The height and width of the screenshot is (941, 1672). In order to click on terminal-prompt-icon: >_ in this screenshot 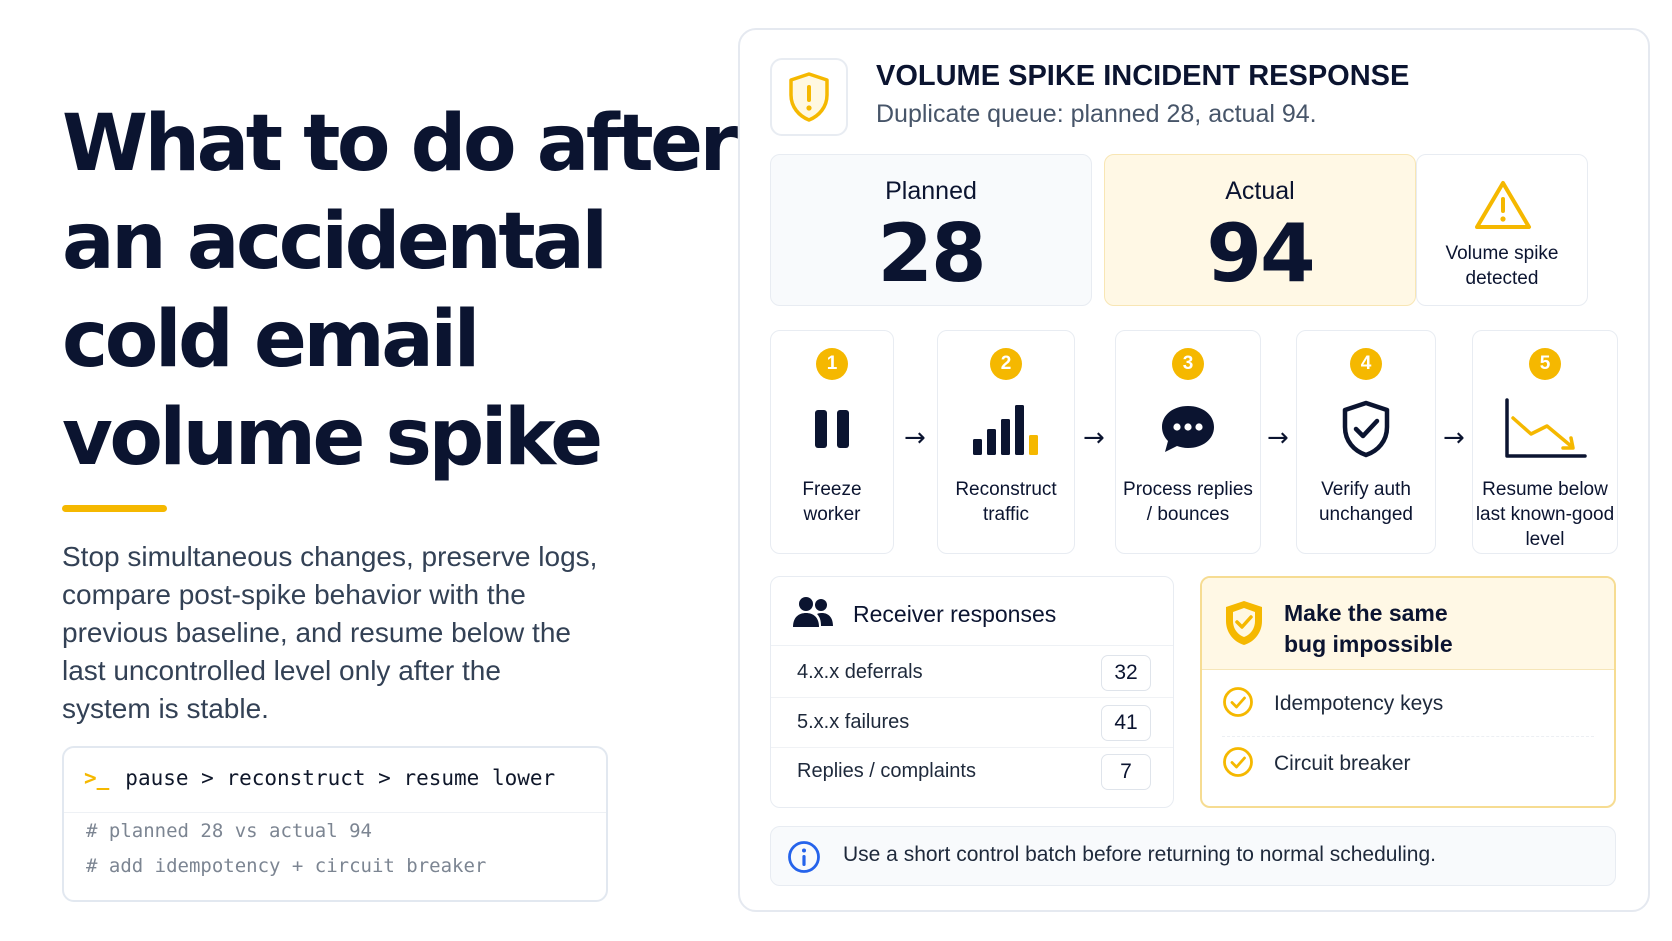, I will do `click(97, 778)`.